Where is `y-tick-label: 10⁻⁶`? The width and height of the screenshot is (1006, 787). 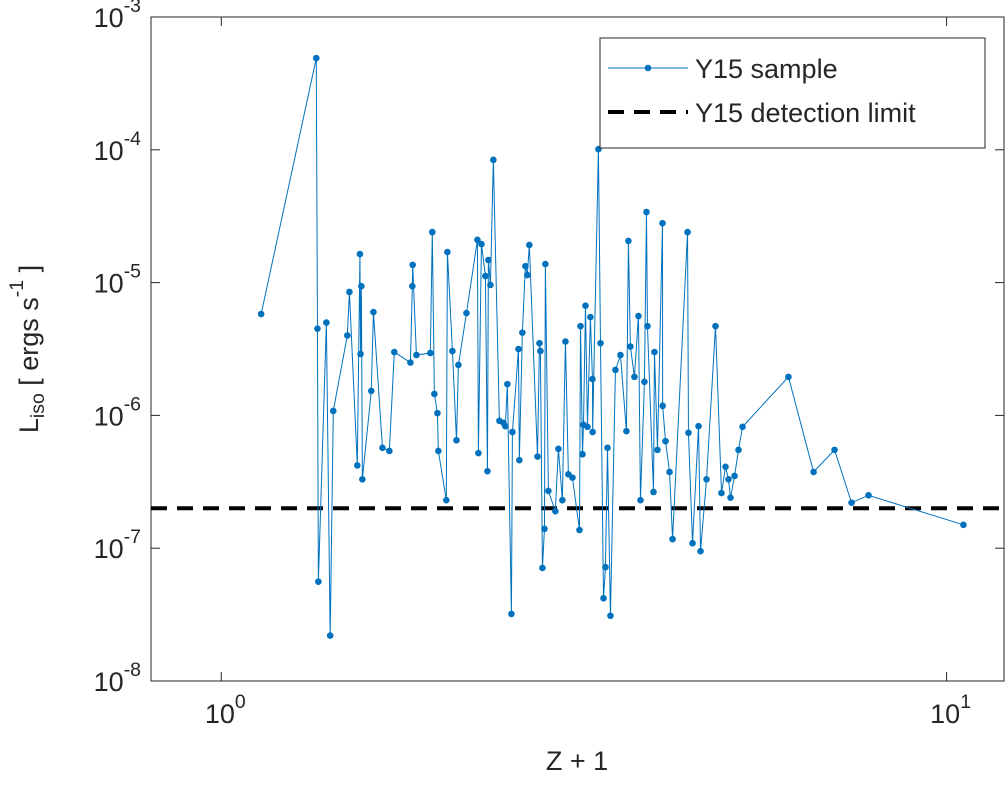 y-tick-label: 10⁻⁶ is located at coordinates (117, 413).